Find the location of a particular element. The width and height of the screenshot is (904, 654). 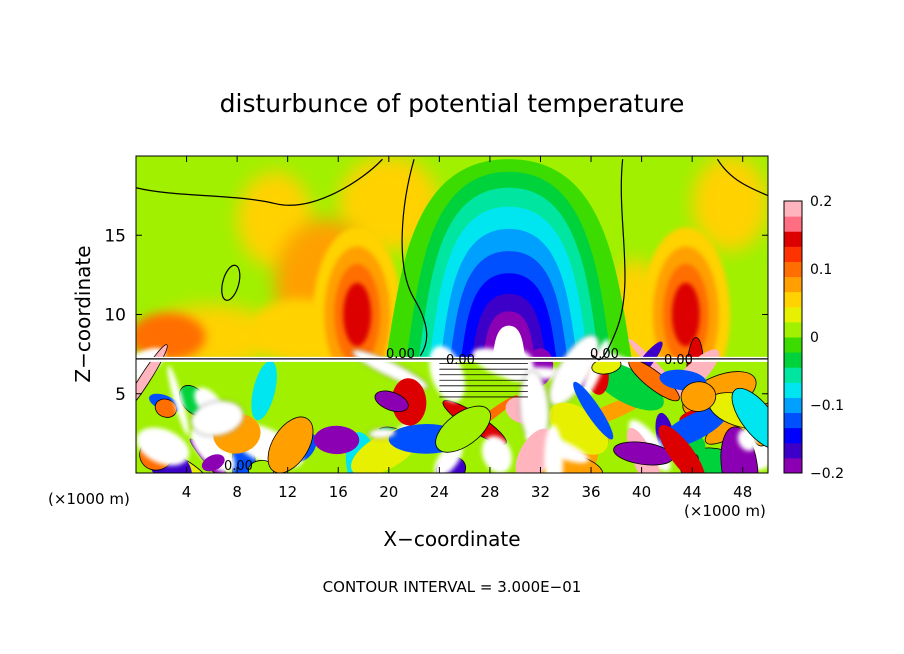

colorbar: 0.2 0.1 0 −0.1 −0.2 is located at coordinates (813, 338).